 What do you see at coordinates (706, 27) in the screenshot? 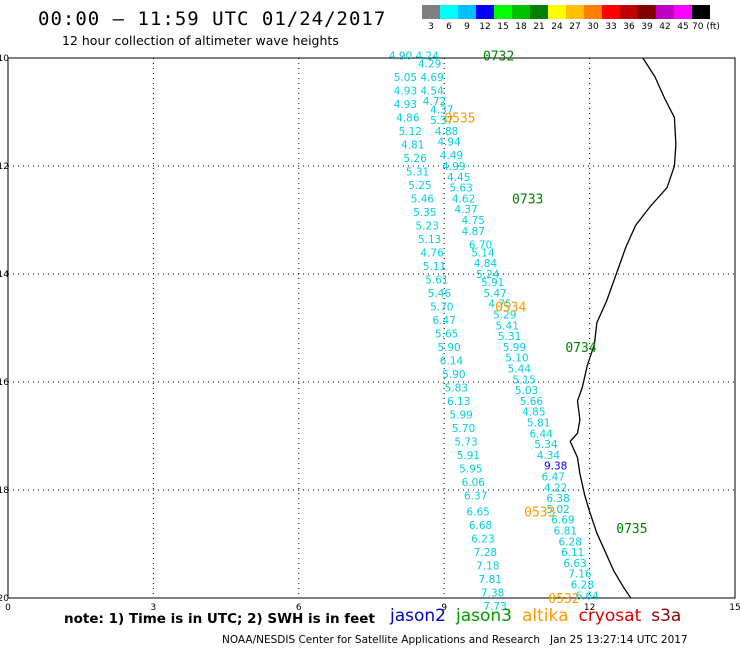
I see `color-scale-label: 70 (ft)` at bounding box center [706, 27].